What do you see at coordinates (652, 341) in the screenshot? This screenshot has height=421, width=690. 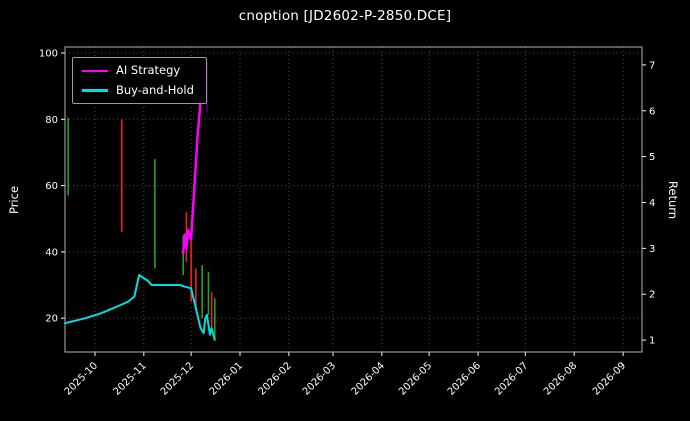 I see `right-tick-label: 1` at bounding box center [652, 341].